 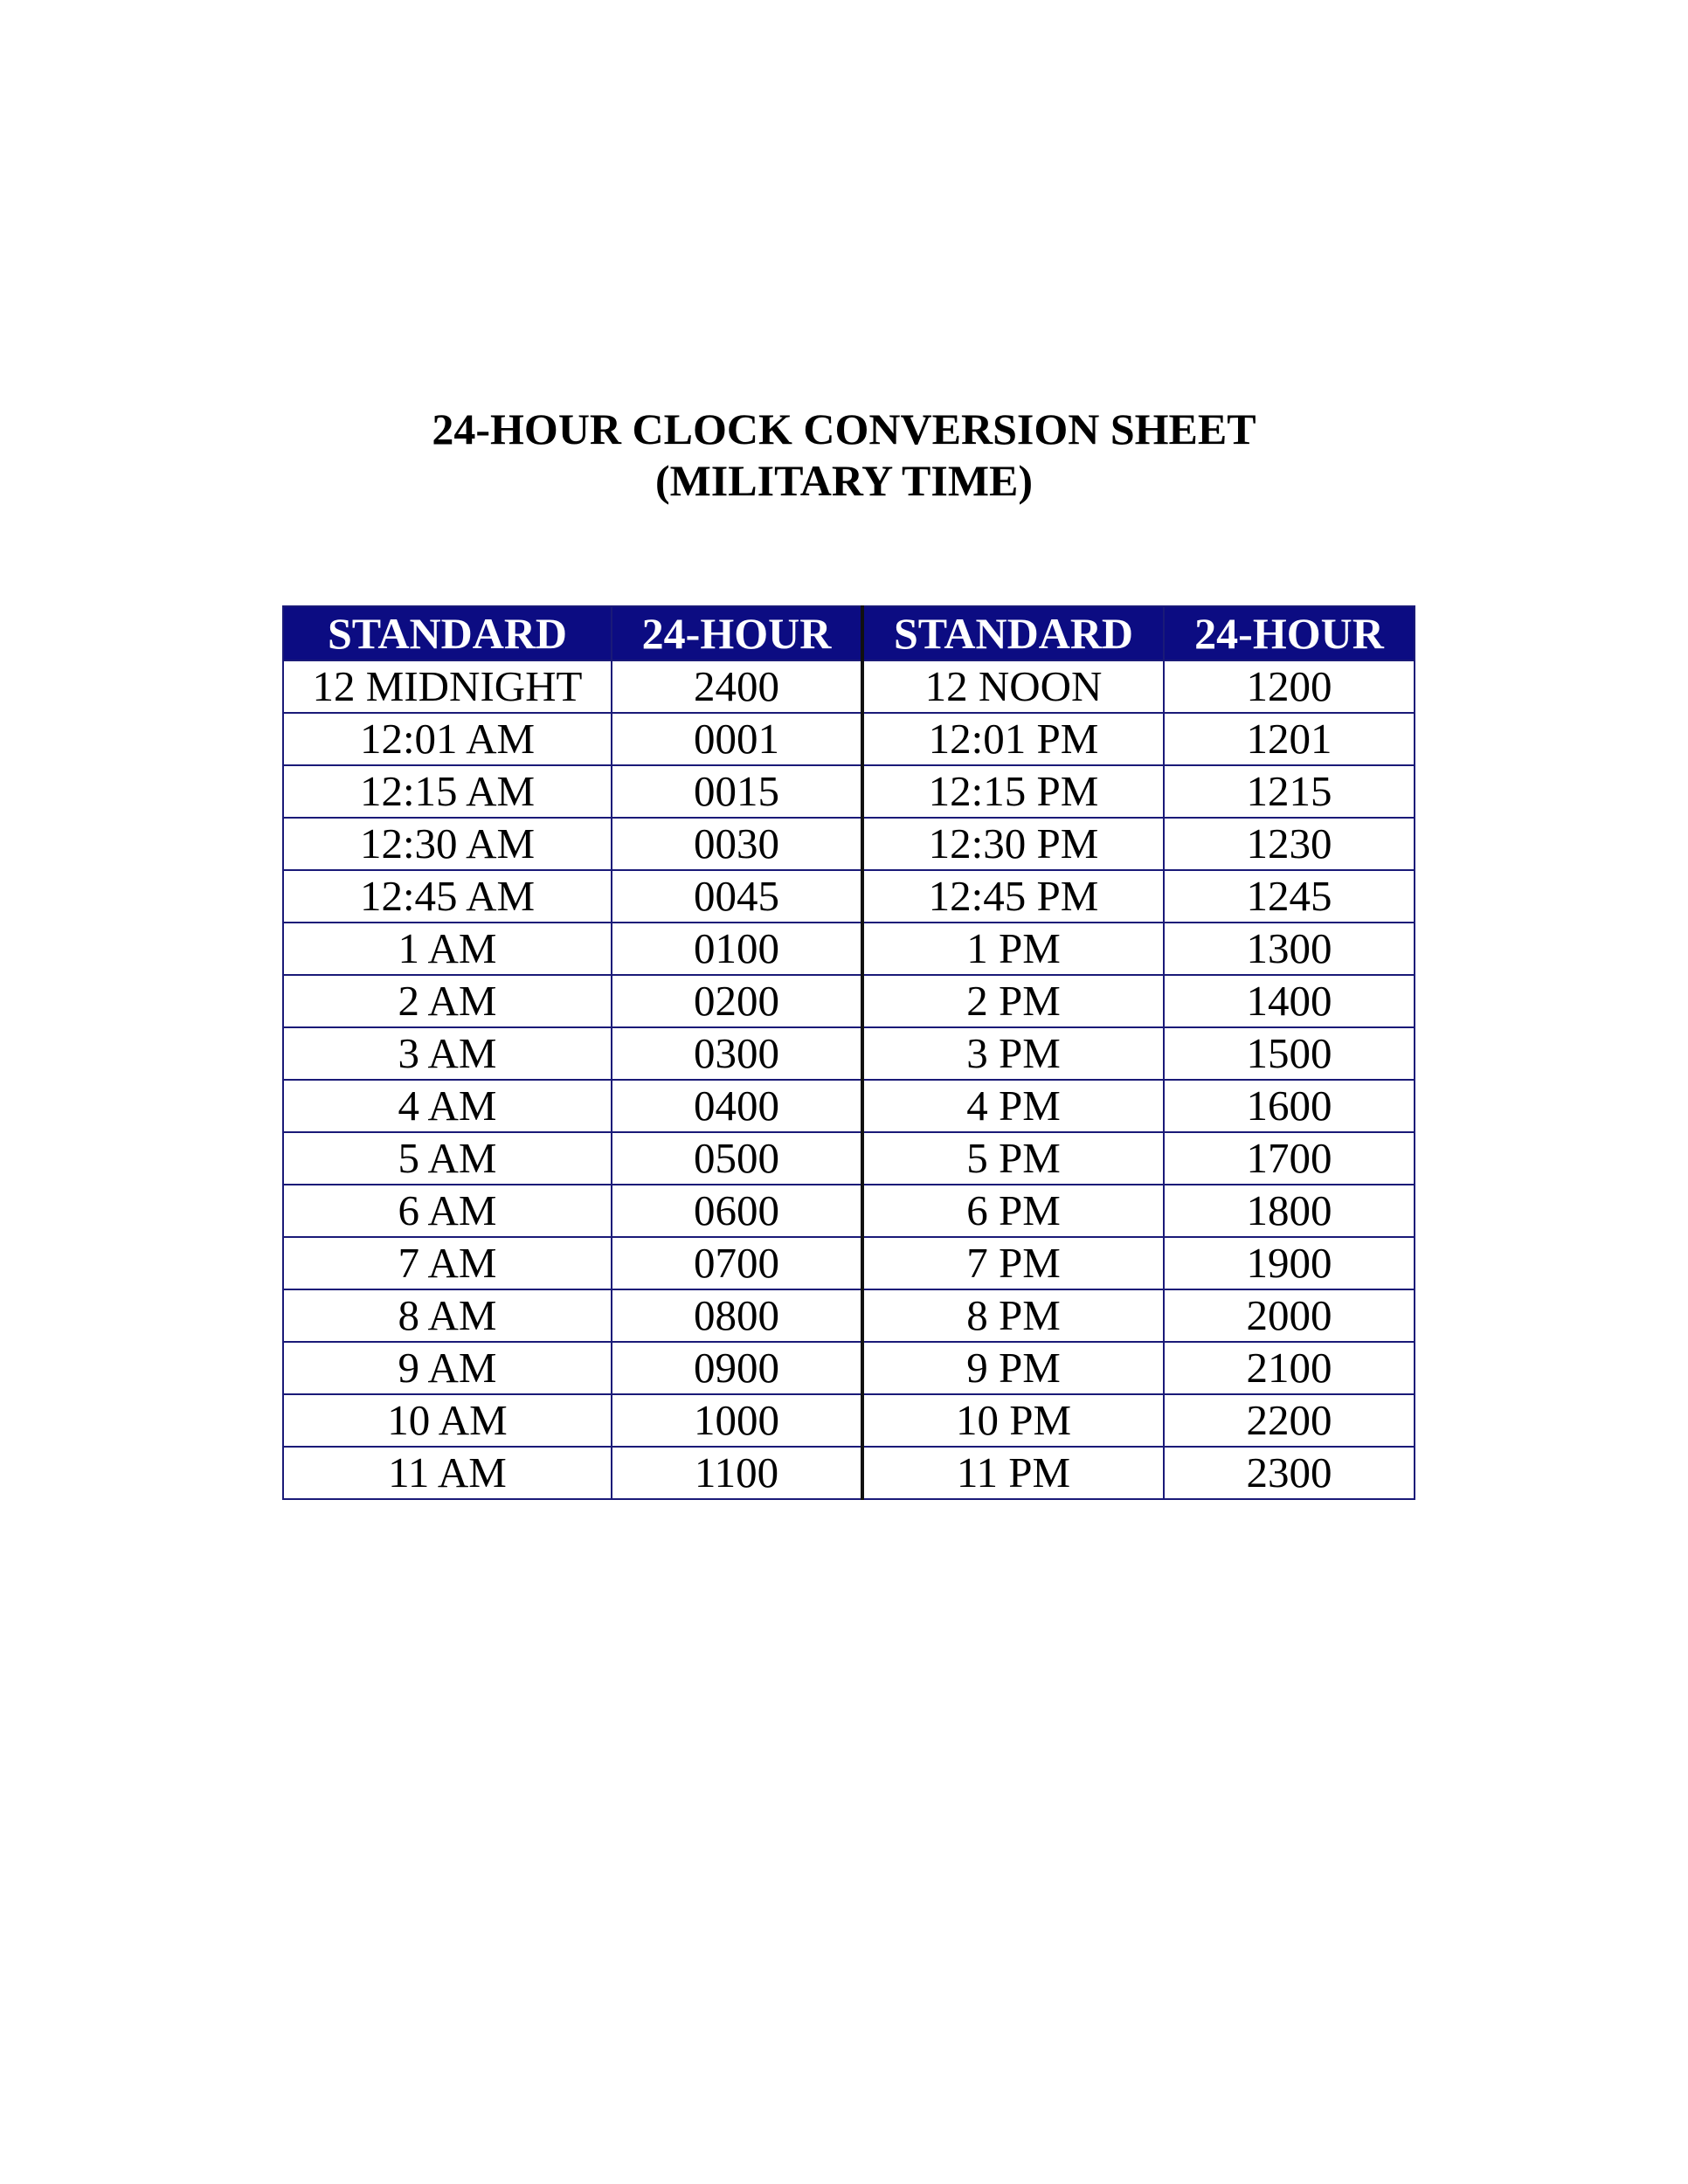 I want to click on pm-24-hour-cell: 1700, so click(x=1289, y=1158).